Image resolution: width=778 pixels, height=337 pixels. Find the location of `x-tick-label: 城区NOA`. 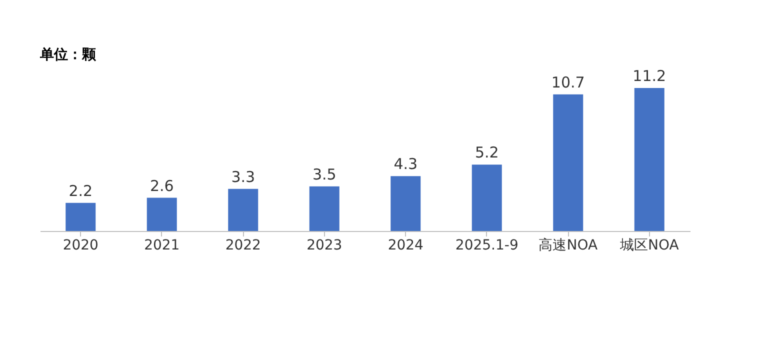

x-tick-label: 城区NOA is located at coordinates (649, 246).